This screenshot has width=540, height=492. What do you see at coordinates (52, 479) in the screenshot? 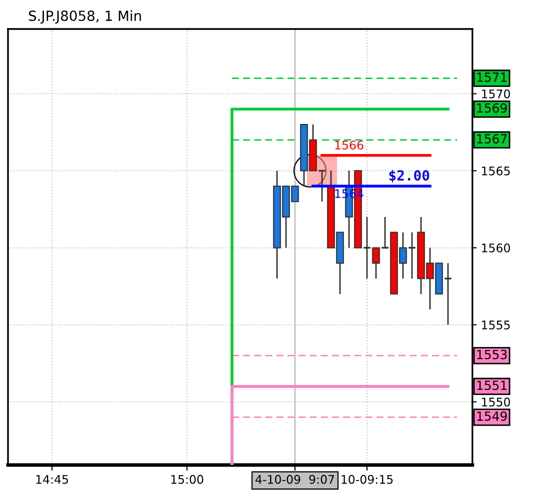
I see `x-tick-label: 14:45` at bounding box center [52, 479].